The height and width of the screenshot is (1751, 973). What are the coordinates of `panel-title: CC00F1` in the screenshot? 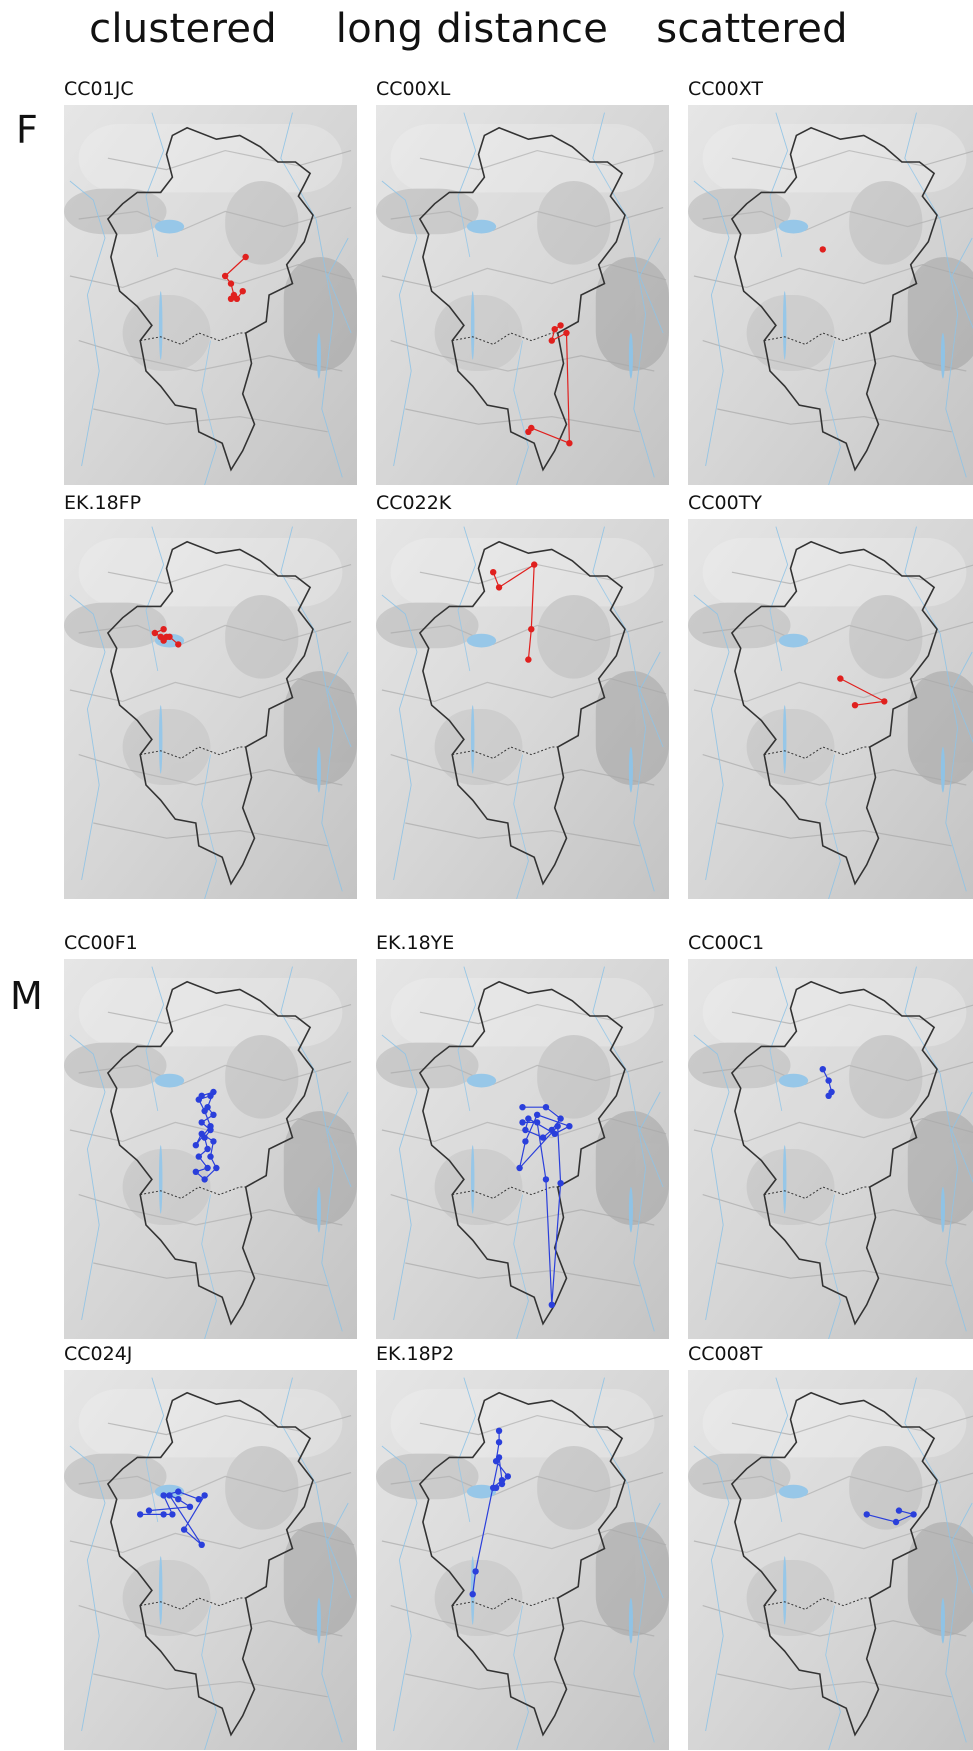 It's located at (101, 943).